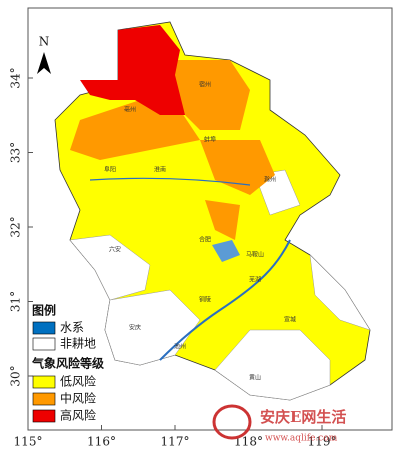  What do you see at coordinates (132, 70) in the screenshot?
I see `high-risk-area` at bounding box center [132, 70].